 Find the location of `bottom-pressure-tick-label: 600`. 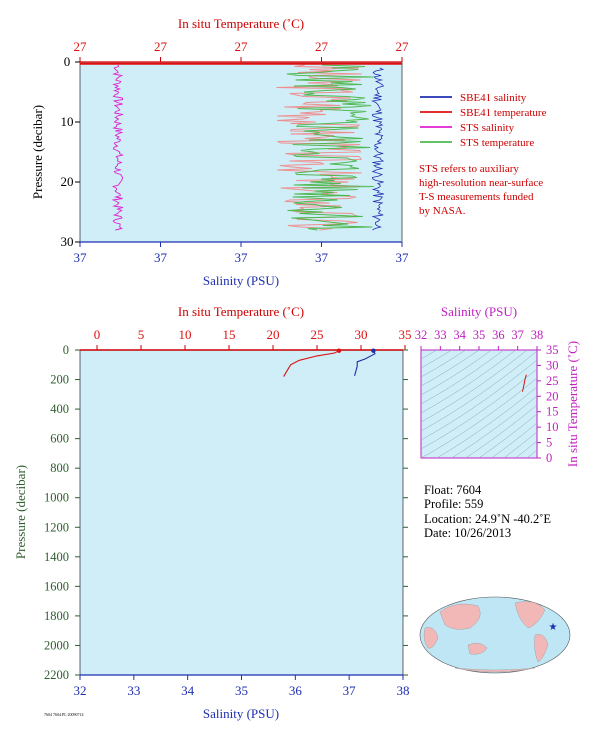

bottom-pressure-tick-label: 600 is located at coordinates (59, 439).